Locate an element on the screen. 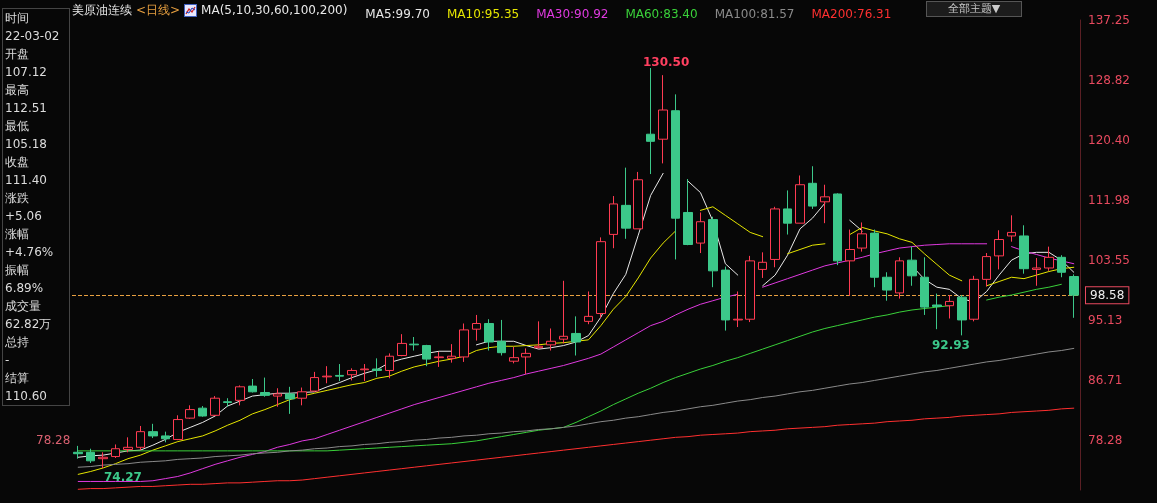 This screenshot has height=503, width=1157. y-tick-label: 128.82 is located at coordinates (1109, 79).